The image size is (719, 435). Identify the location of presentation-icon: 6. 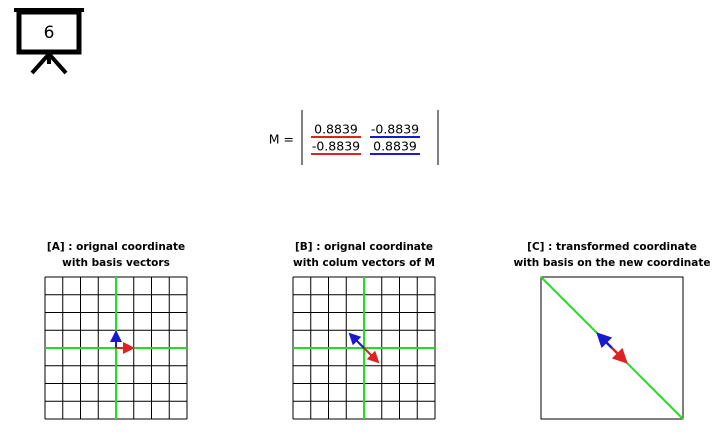
(49, 41).